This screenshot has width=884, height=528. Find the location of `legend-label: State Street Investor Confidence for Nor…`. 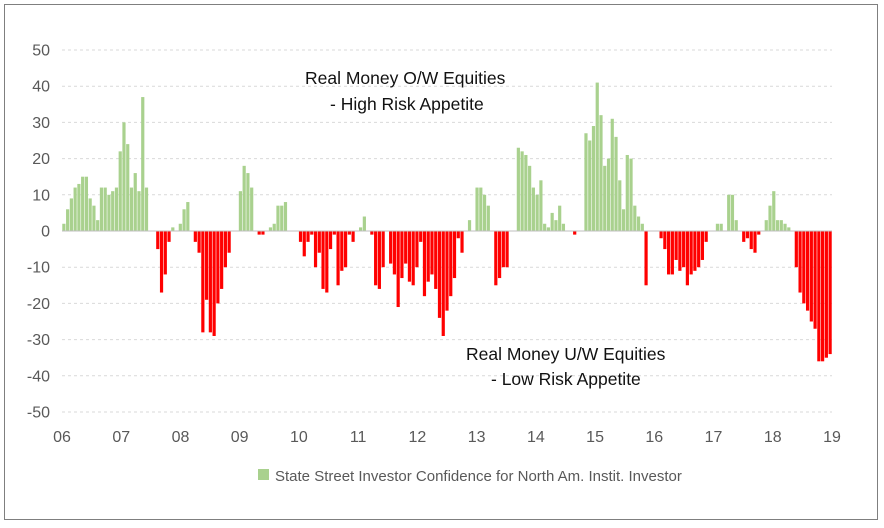

legend-label: State Street Investor Confidence for Nor… is located at coordinates (478, 476).